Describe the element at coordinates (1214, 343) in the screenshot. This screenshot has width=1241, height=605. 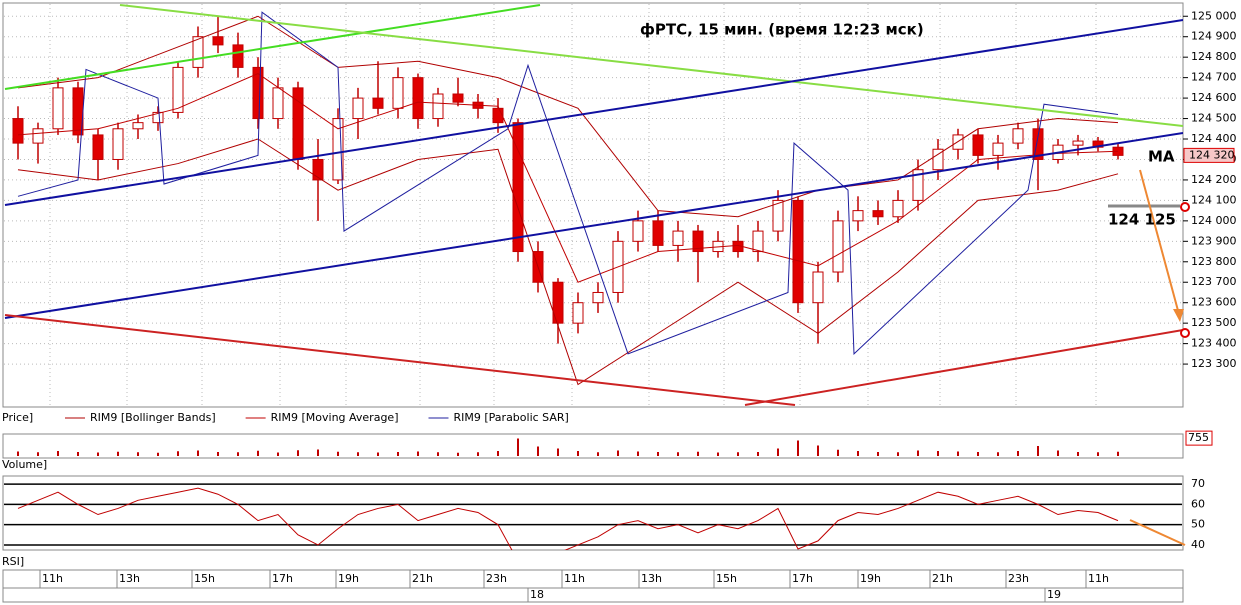
I see `y-tick-label: 123 400` at that location.